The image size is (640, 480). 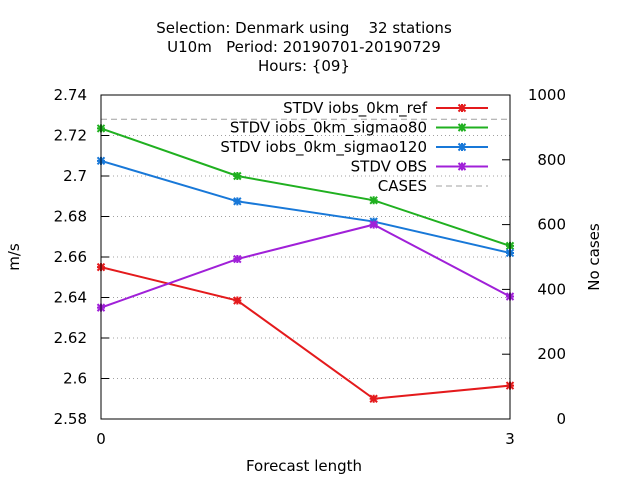 What do you see at coordinates (70, 95) in the screenshot?
I see `y-tick-label: 2.74` at bounding box center [70, 95].